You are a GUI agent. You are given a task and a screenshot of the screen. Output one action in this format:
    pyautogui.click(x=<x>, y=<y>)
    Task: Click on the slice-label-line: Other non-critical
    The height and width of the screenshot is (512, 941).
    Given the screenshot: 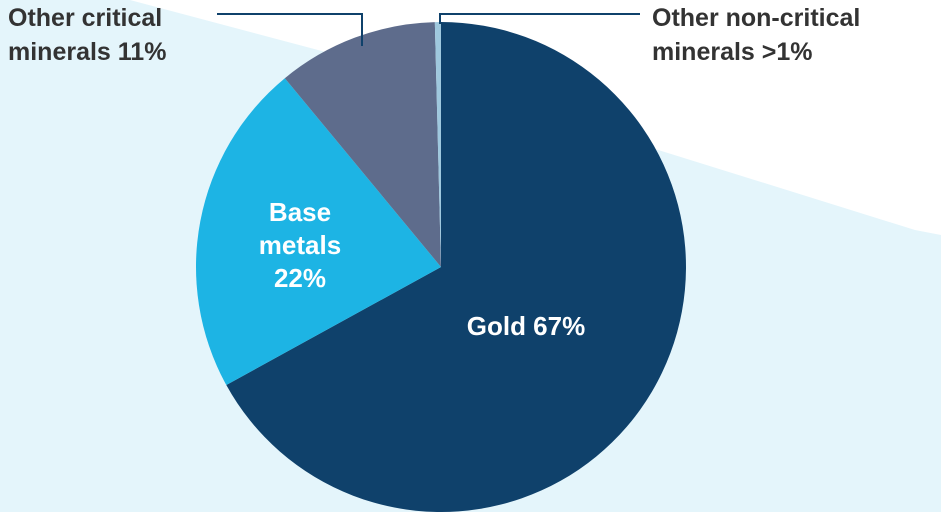 What is the action you would take?
    pyautogui.click(x=756, y=18)
    